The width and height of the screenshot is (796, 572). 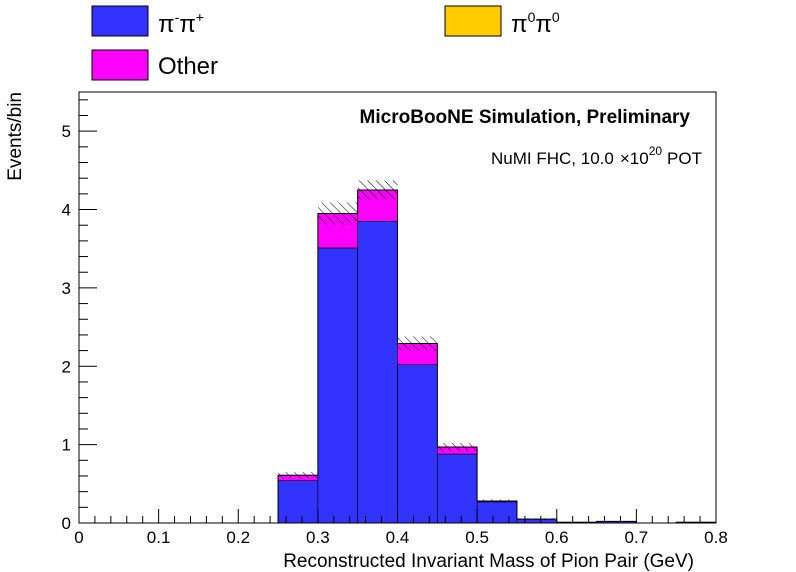 What do you see at coordinates (66, 288) in the screenshot?
I see `y-tick-label: 3` at bounding box center [66, 288].